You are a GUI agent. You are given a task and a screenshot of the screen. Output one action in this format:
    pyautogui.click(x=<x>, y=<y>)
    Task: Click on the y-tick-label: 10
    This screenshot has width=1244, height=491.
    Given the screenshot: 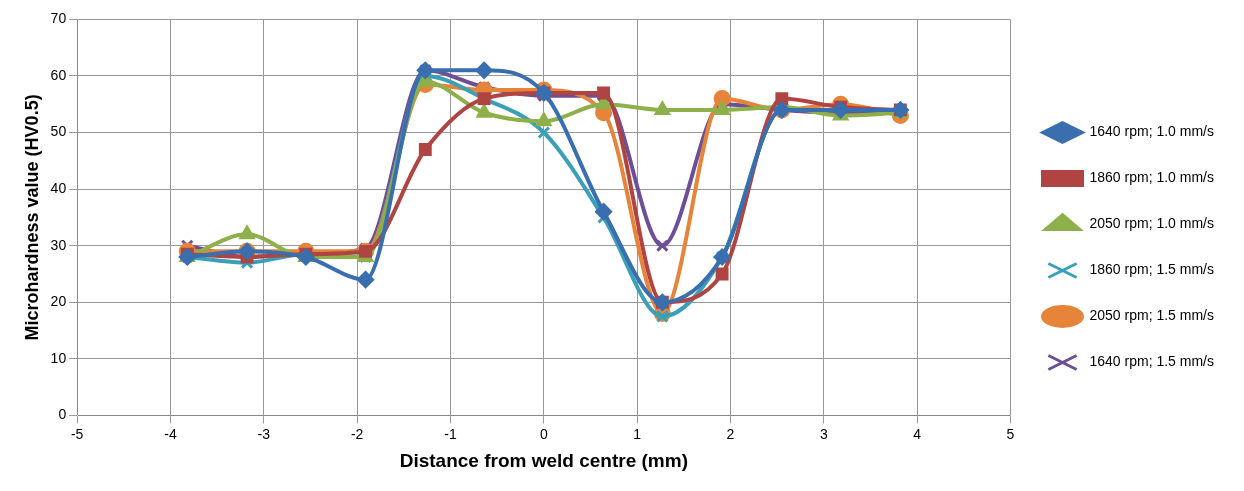 What is the action you would take?
    pyautogui.click(x=58, y=357)
    